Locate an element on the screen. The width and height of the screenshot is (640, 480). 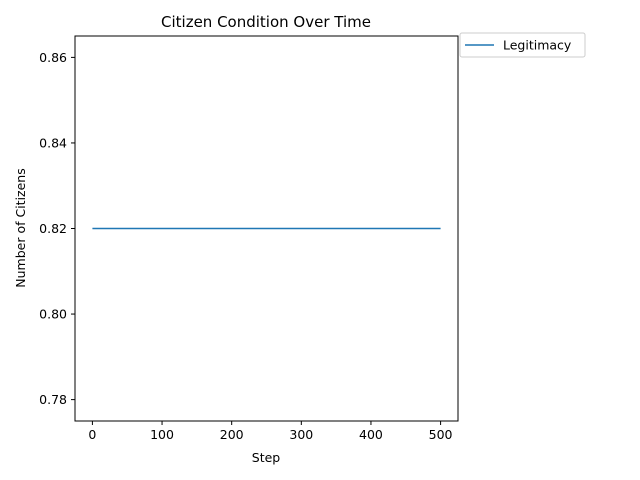
legend: Legitimacy is located at coordinates (522, 45).